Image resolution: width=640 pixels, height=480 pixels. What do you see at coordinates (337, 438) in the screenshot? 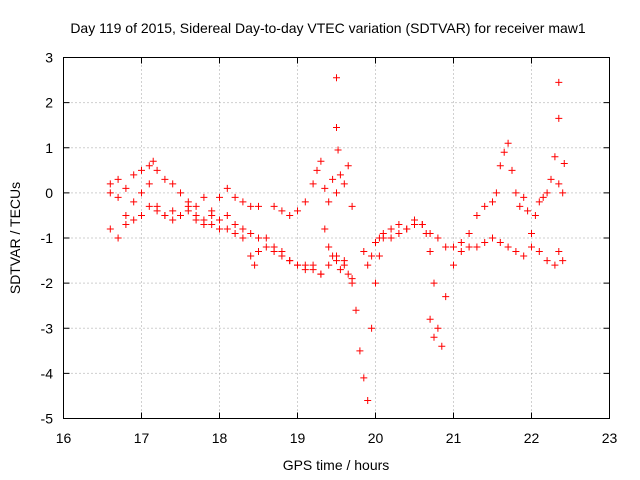
I see `x-axis-tick-labels: 16 17 18 19 20 21 22 23` at bounding box center [337, 438].